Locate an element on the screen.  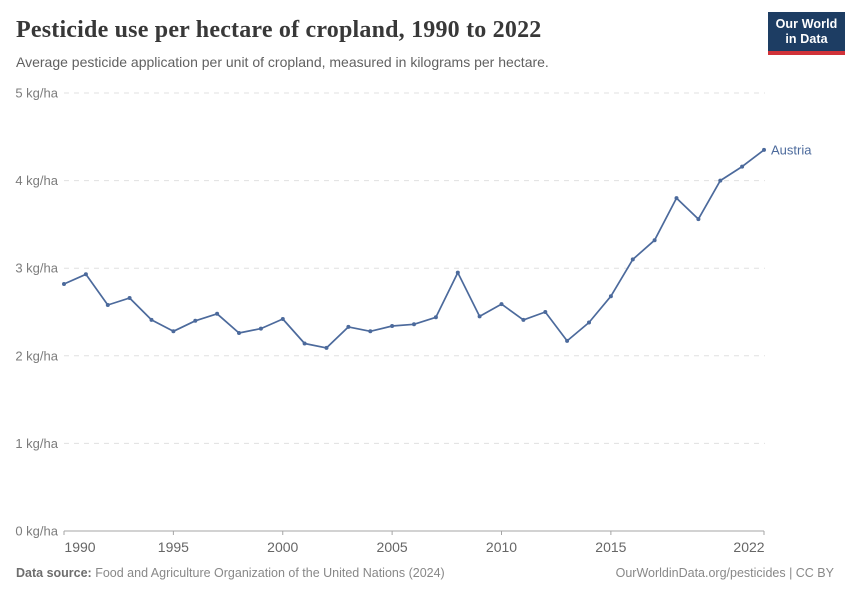
owid-logo: Our World in Data is located at coordinates (806, 33).